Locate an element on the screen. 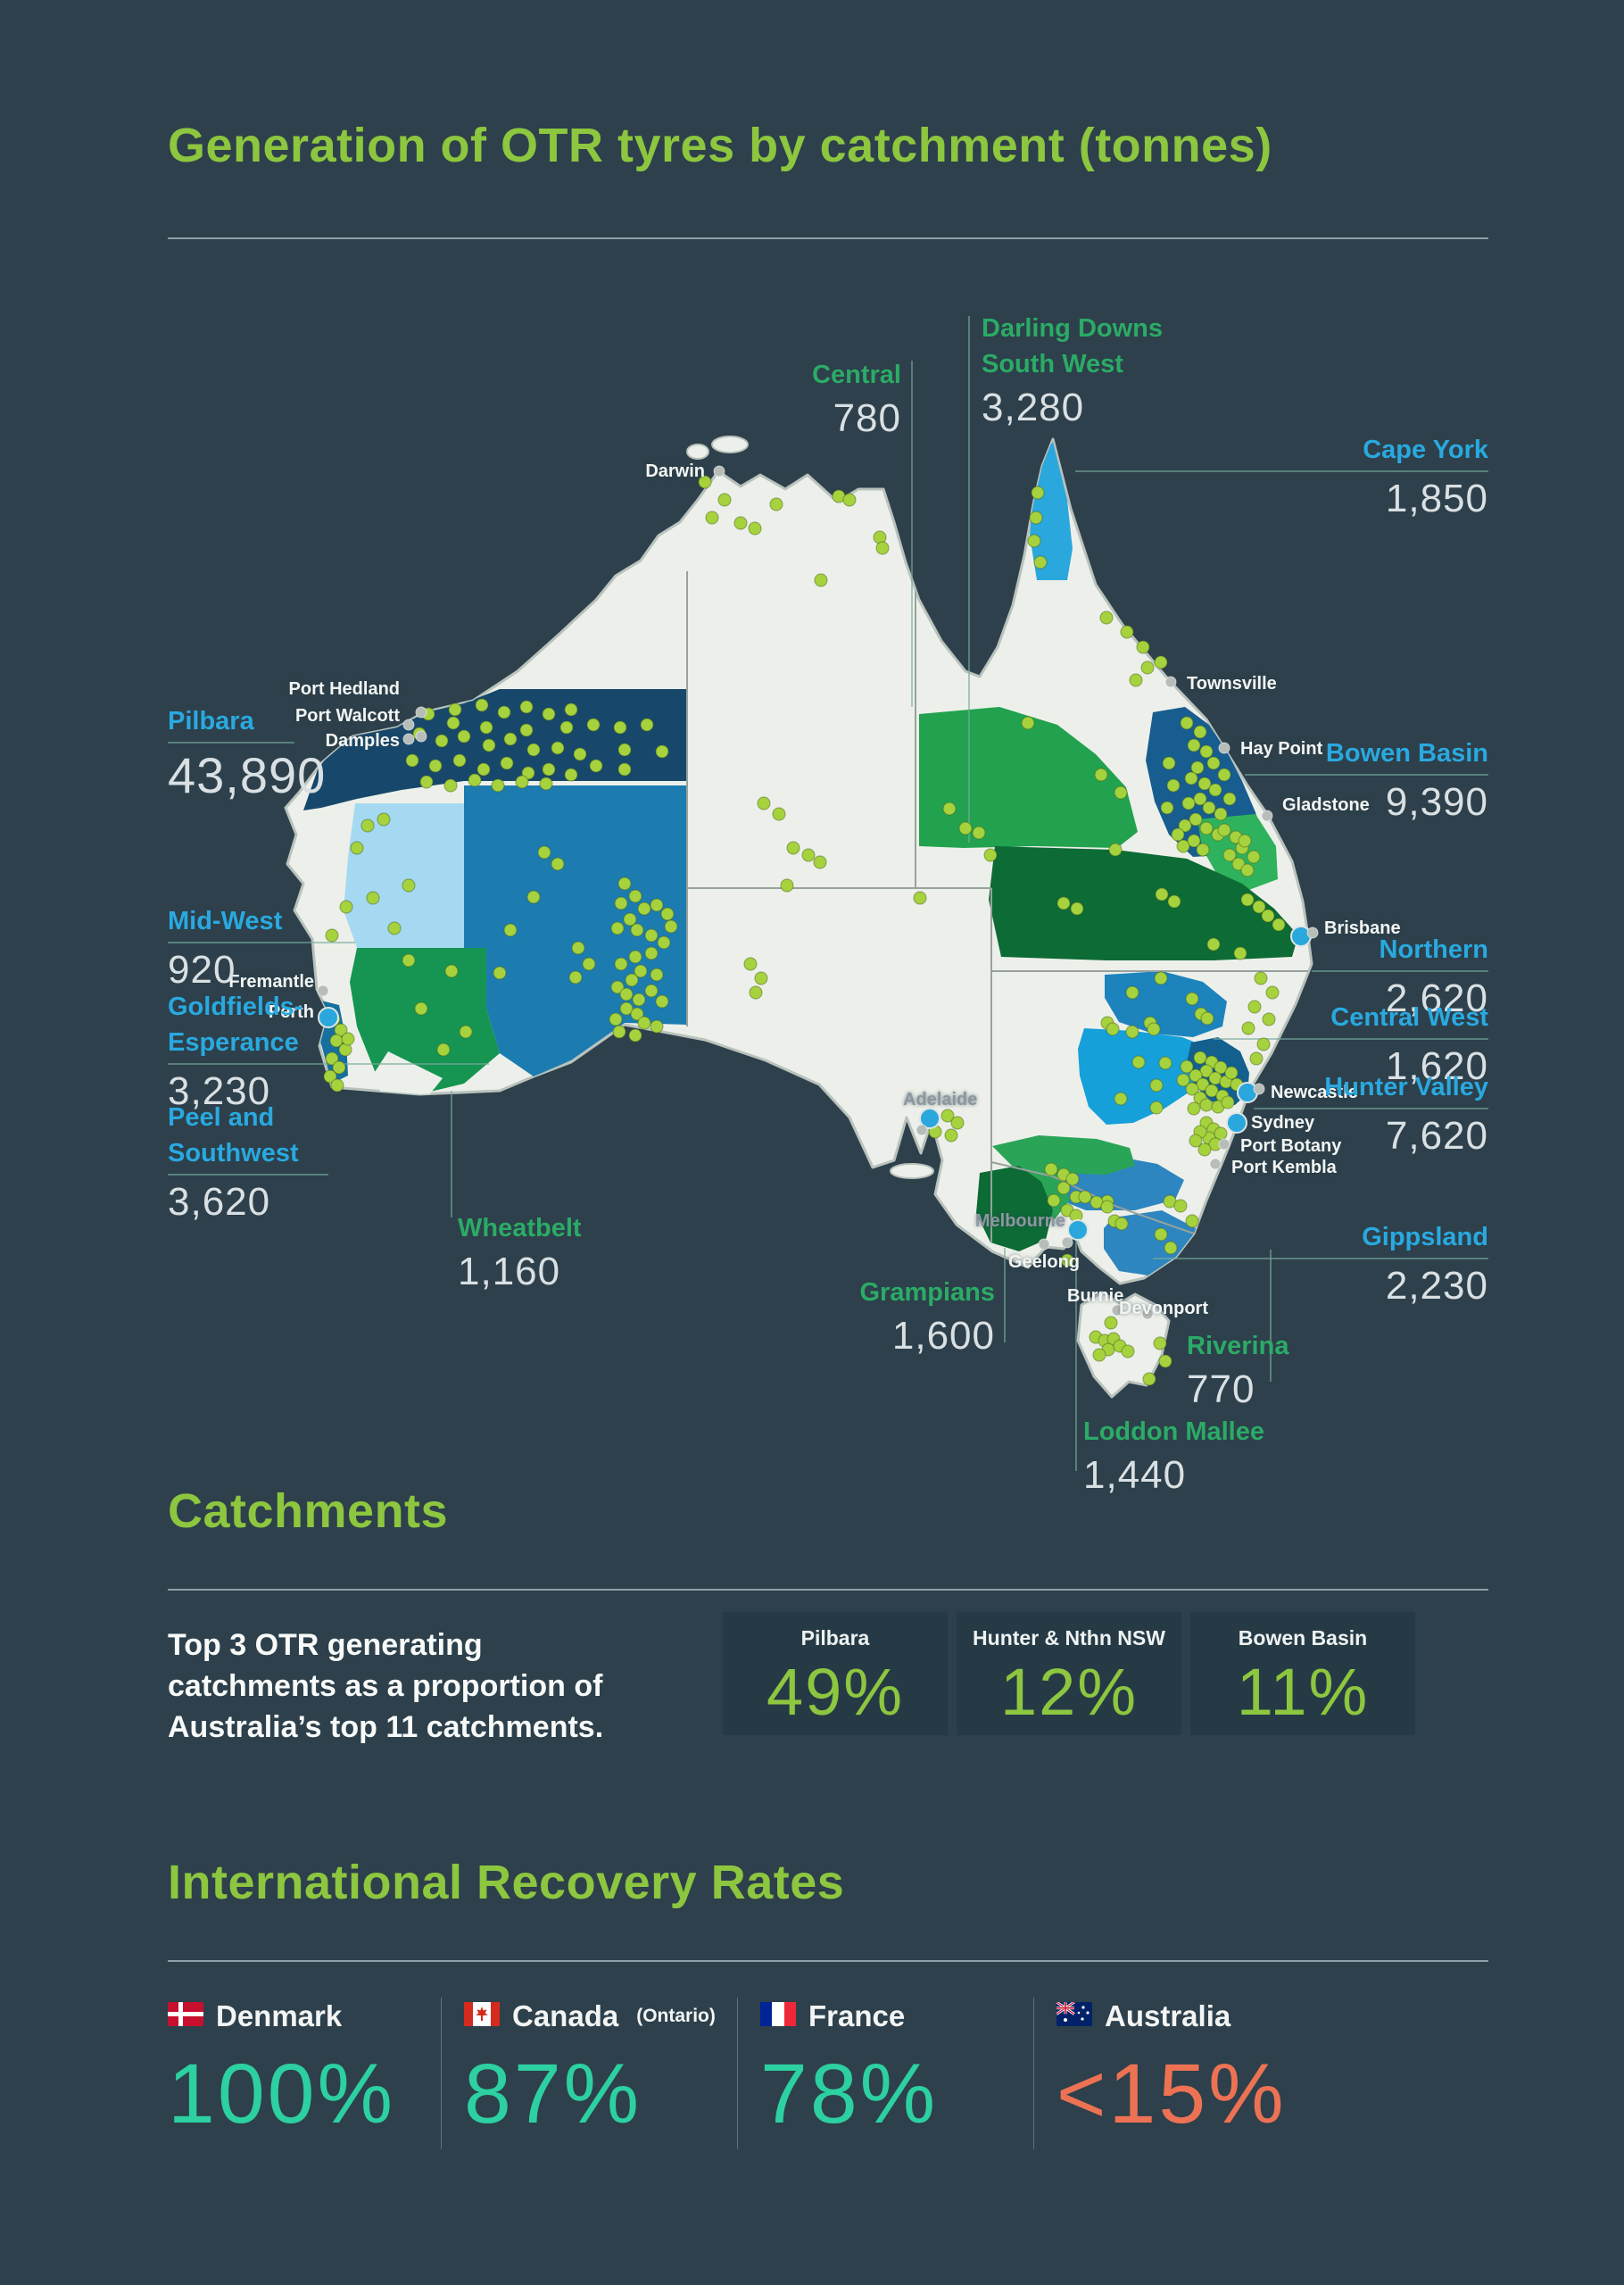  catchment-name: South West is located at coordinates (1052, 364).